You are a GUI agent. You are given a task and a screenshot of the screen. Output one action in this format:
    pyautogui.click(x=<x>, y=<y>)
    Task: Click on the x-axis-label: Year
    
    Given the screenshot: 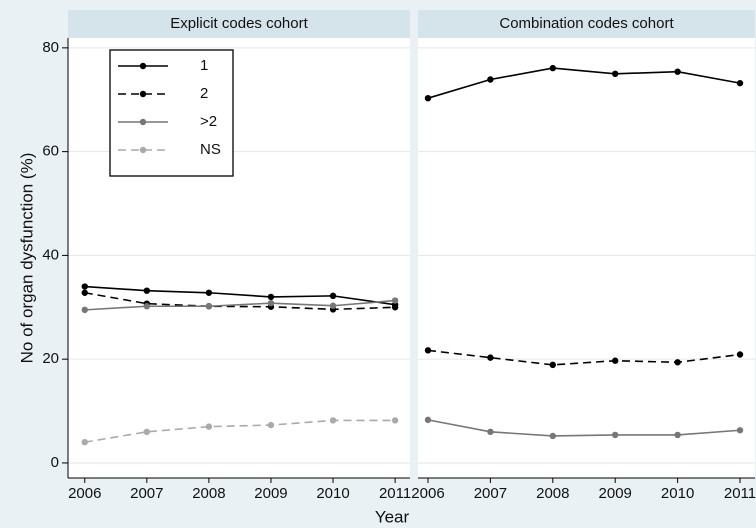 What is the action you would take?
    pyautogui.click(x=392, y=516)
    